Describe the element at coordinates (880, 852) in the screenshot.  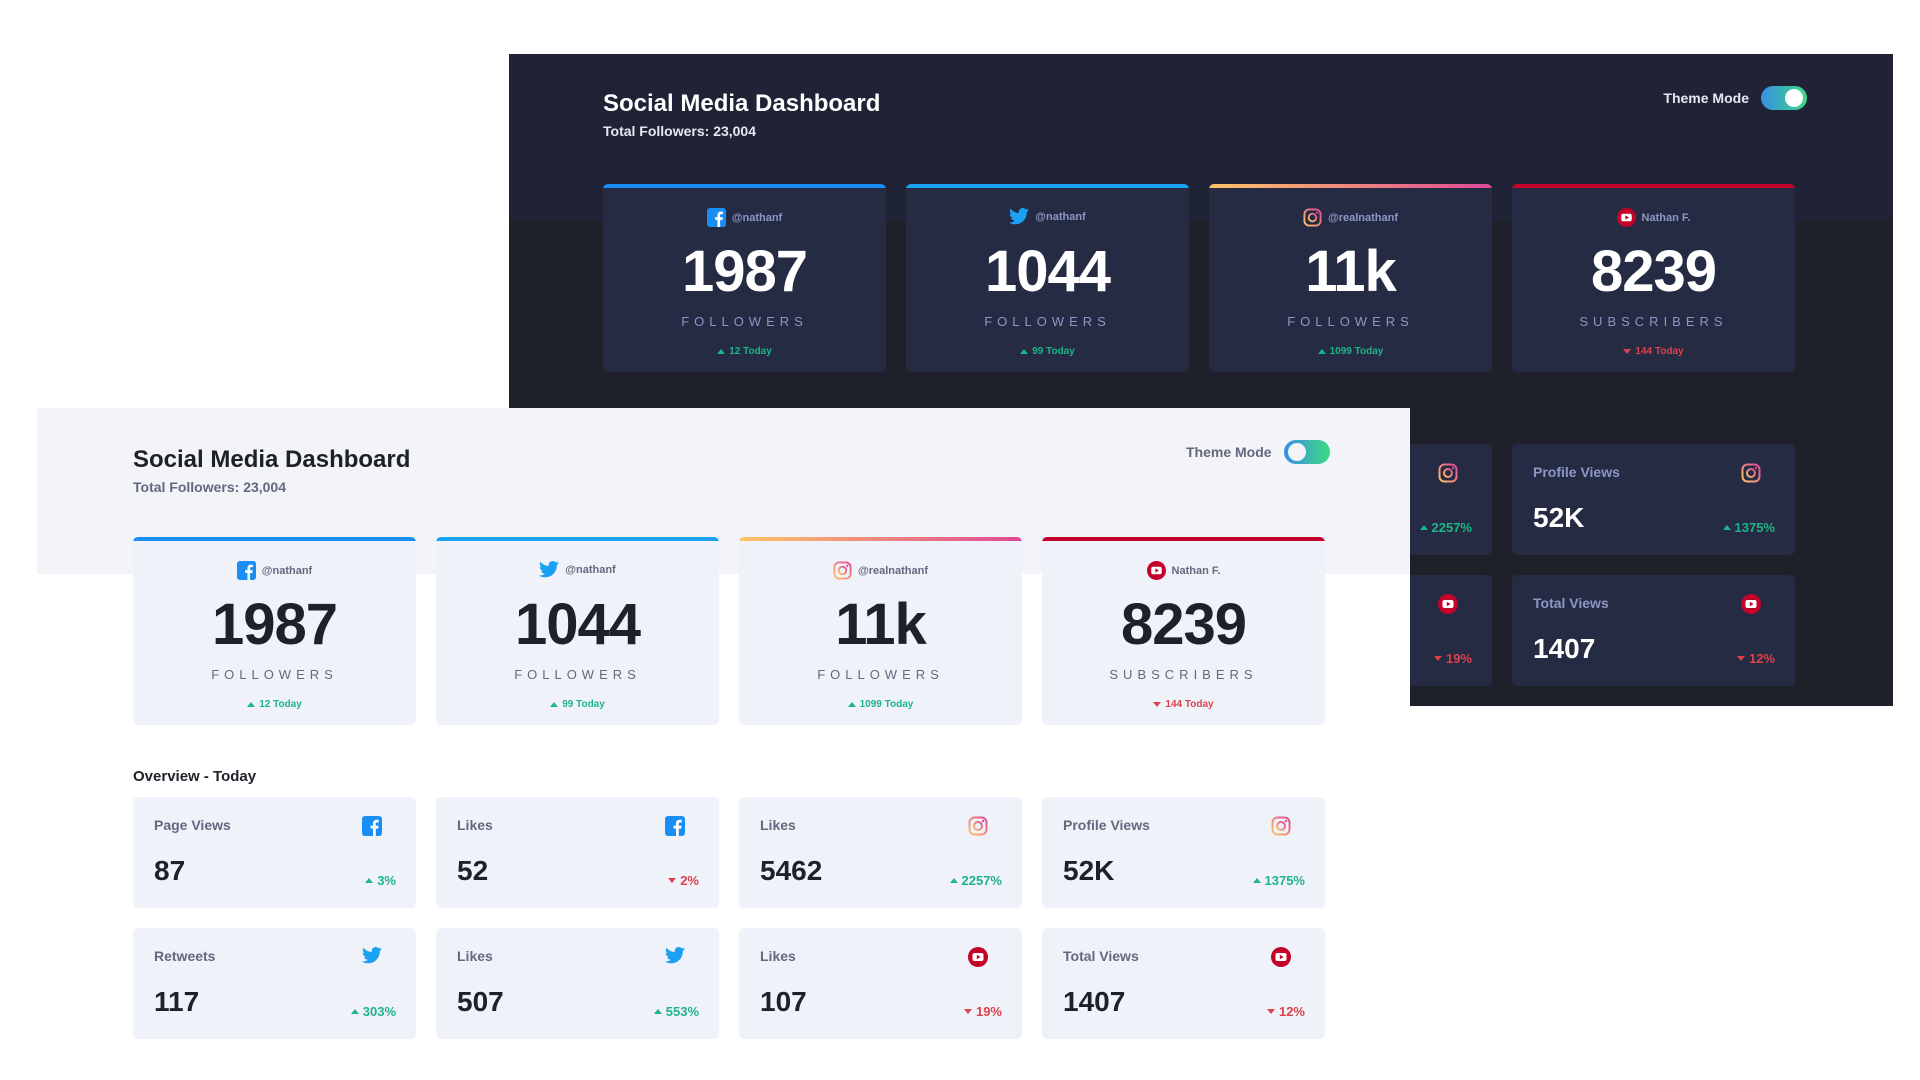
I see `overview-card-instagram-likes: Likes 5462 2257%` at that location.